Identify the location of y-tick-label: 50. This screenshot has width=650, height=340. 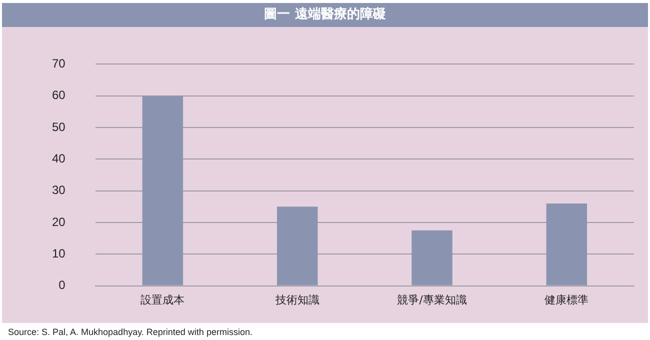
(59, 127).